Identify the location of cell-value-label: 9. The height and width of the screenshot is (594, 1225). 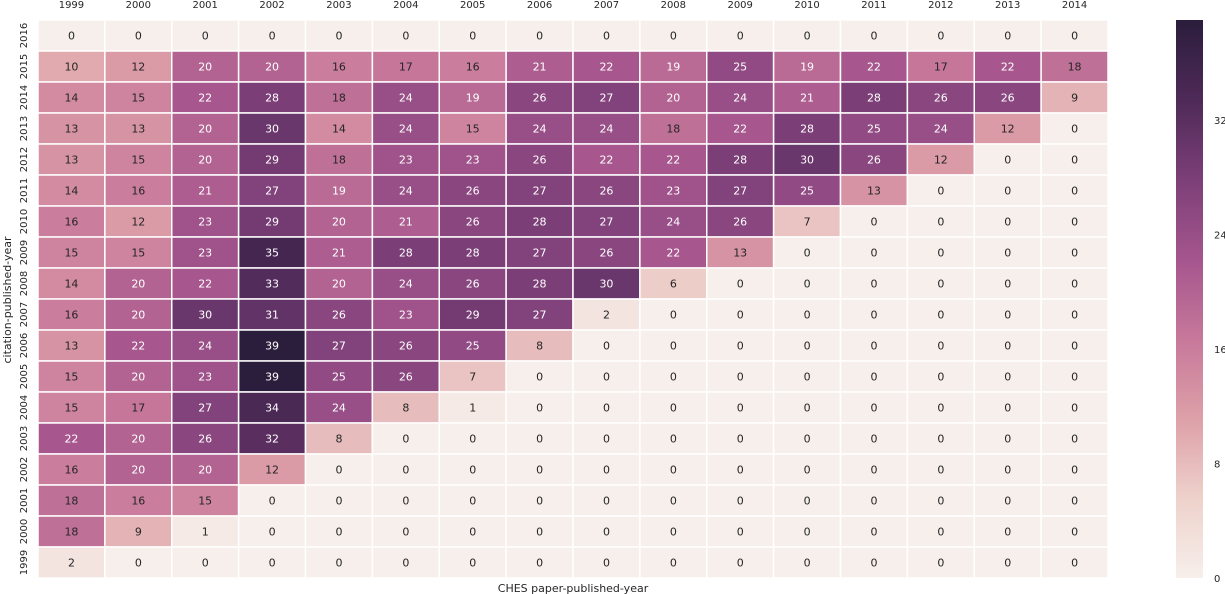
(1074, 98).